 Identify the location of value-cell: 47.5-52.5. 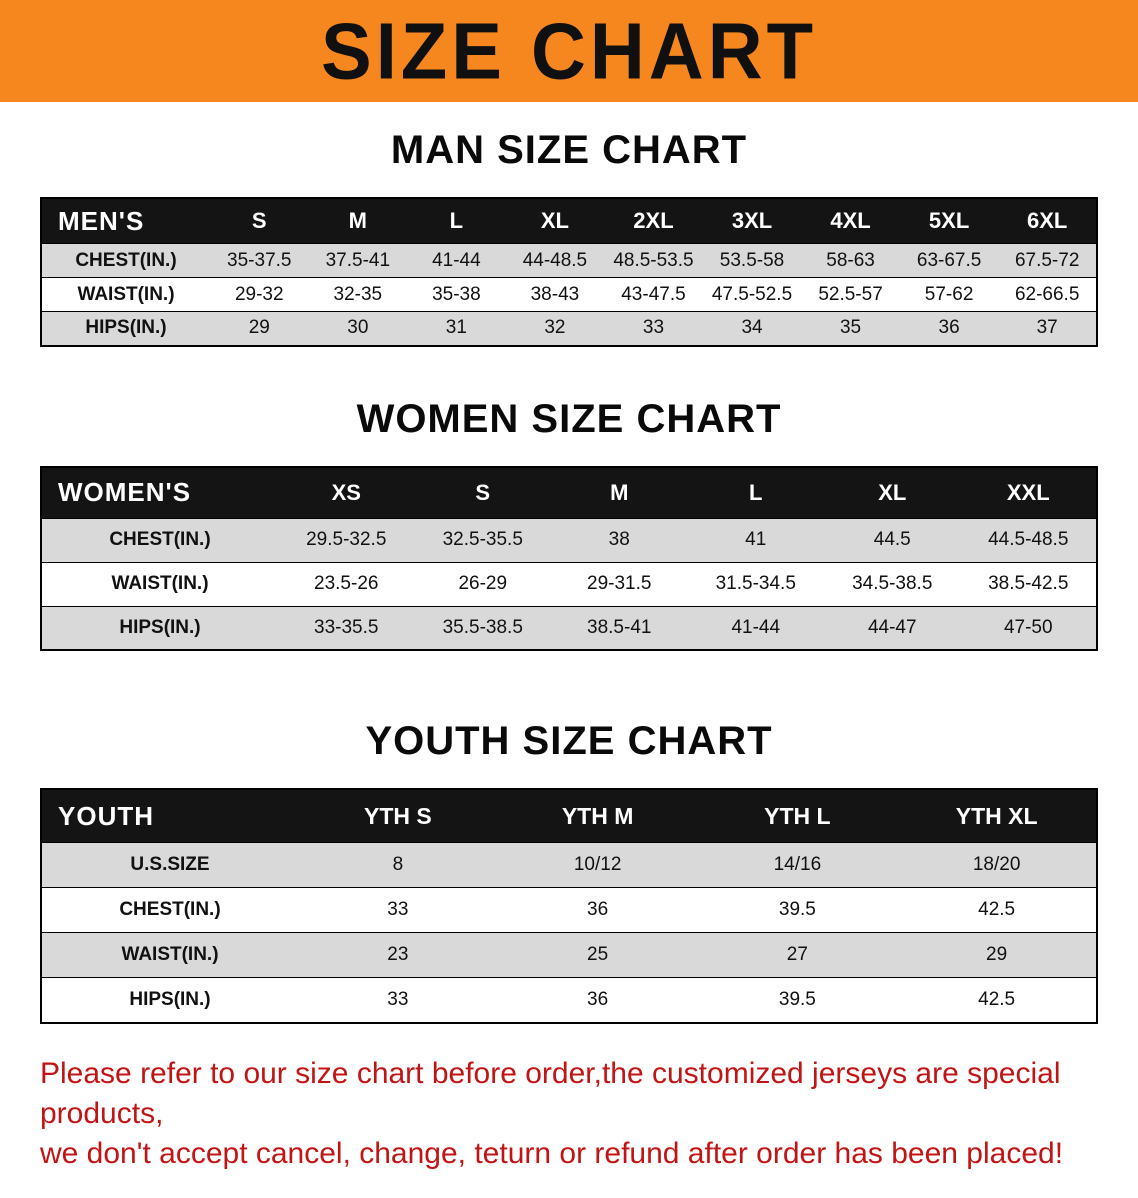
(752, 294).